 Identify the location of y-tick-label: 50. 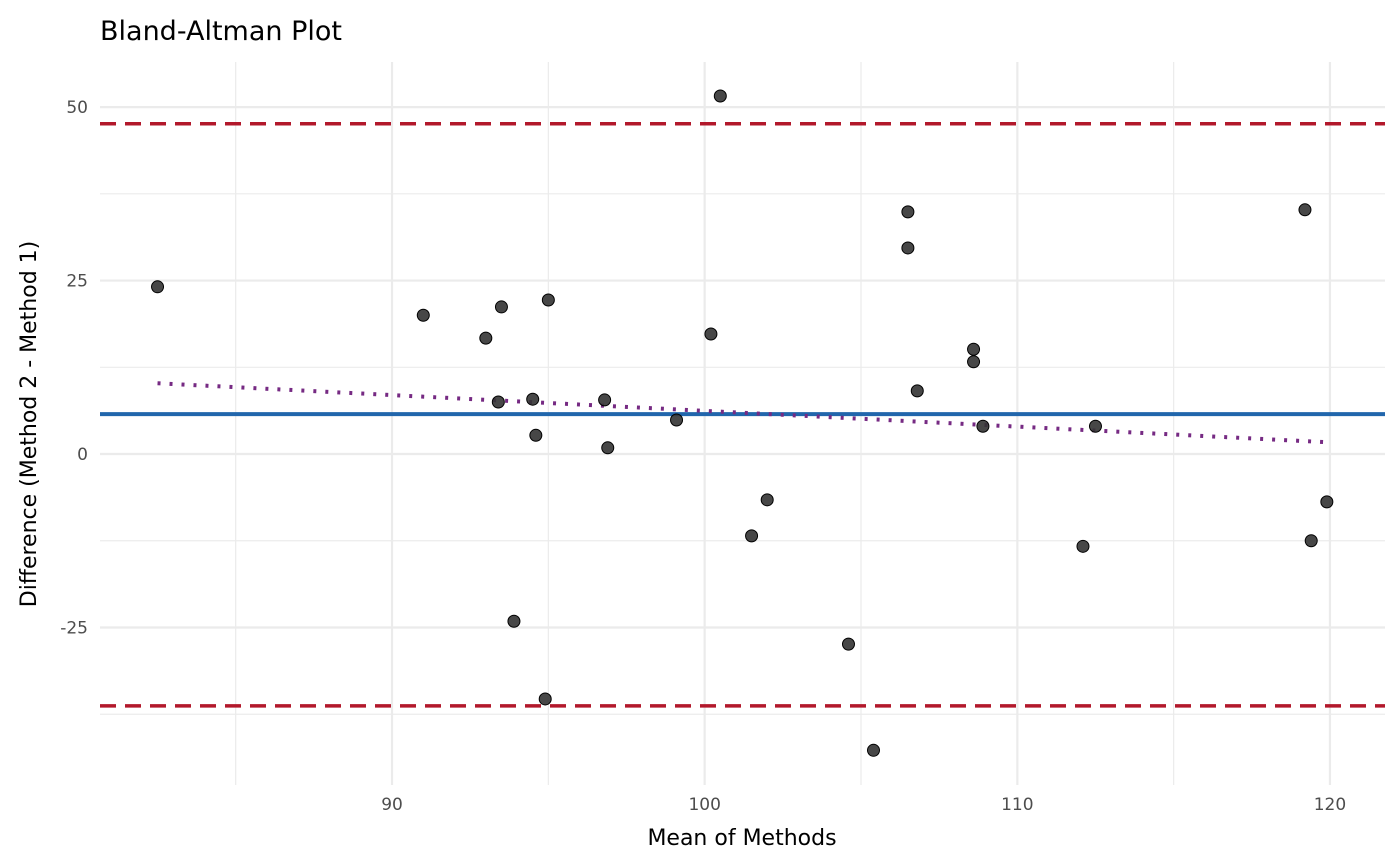
(77, 108).